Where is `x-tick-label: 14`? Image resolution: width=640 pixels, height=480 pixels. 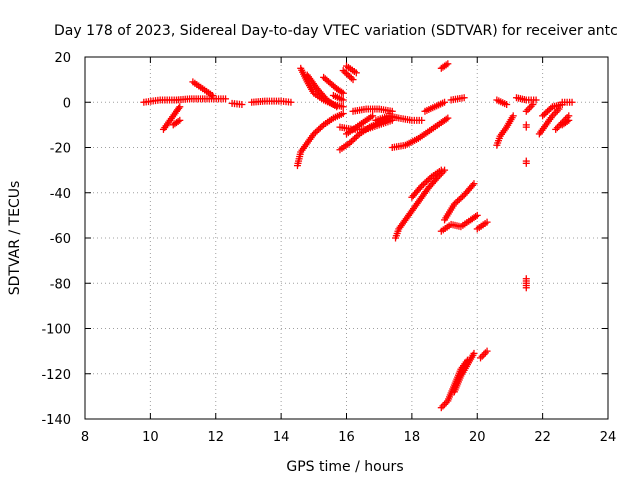 x-tick-label: 14 is located at coordinates (281, 437).